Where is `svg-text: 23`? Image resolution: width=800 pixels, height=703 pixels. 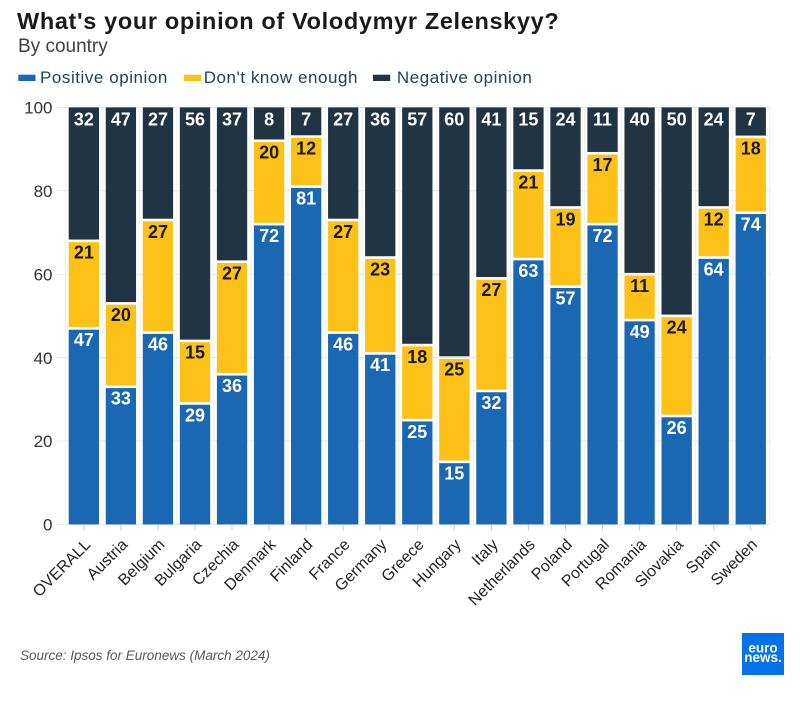
svg-text: 23 is located at coordinates (380, 269).